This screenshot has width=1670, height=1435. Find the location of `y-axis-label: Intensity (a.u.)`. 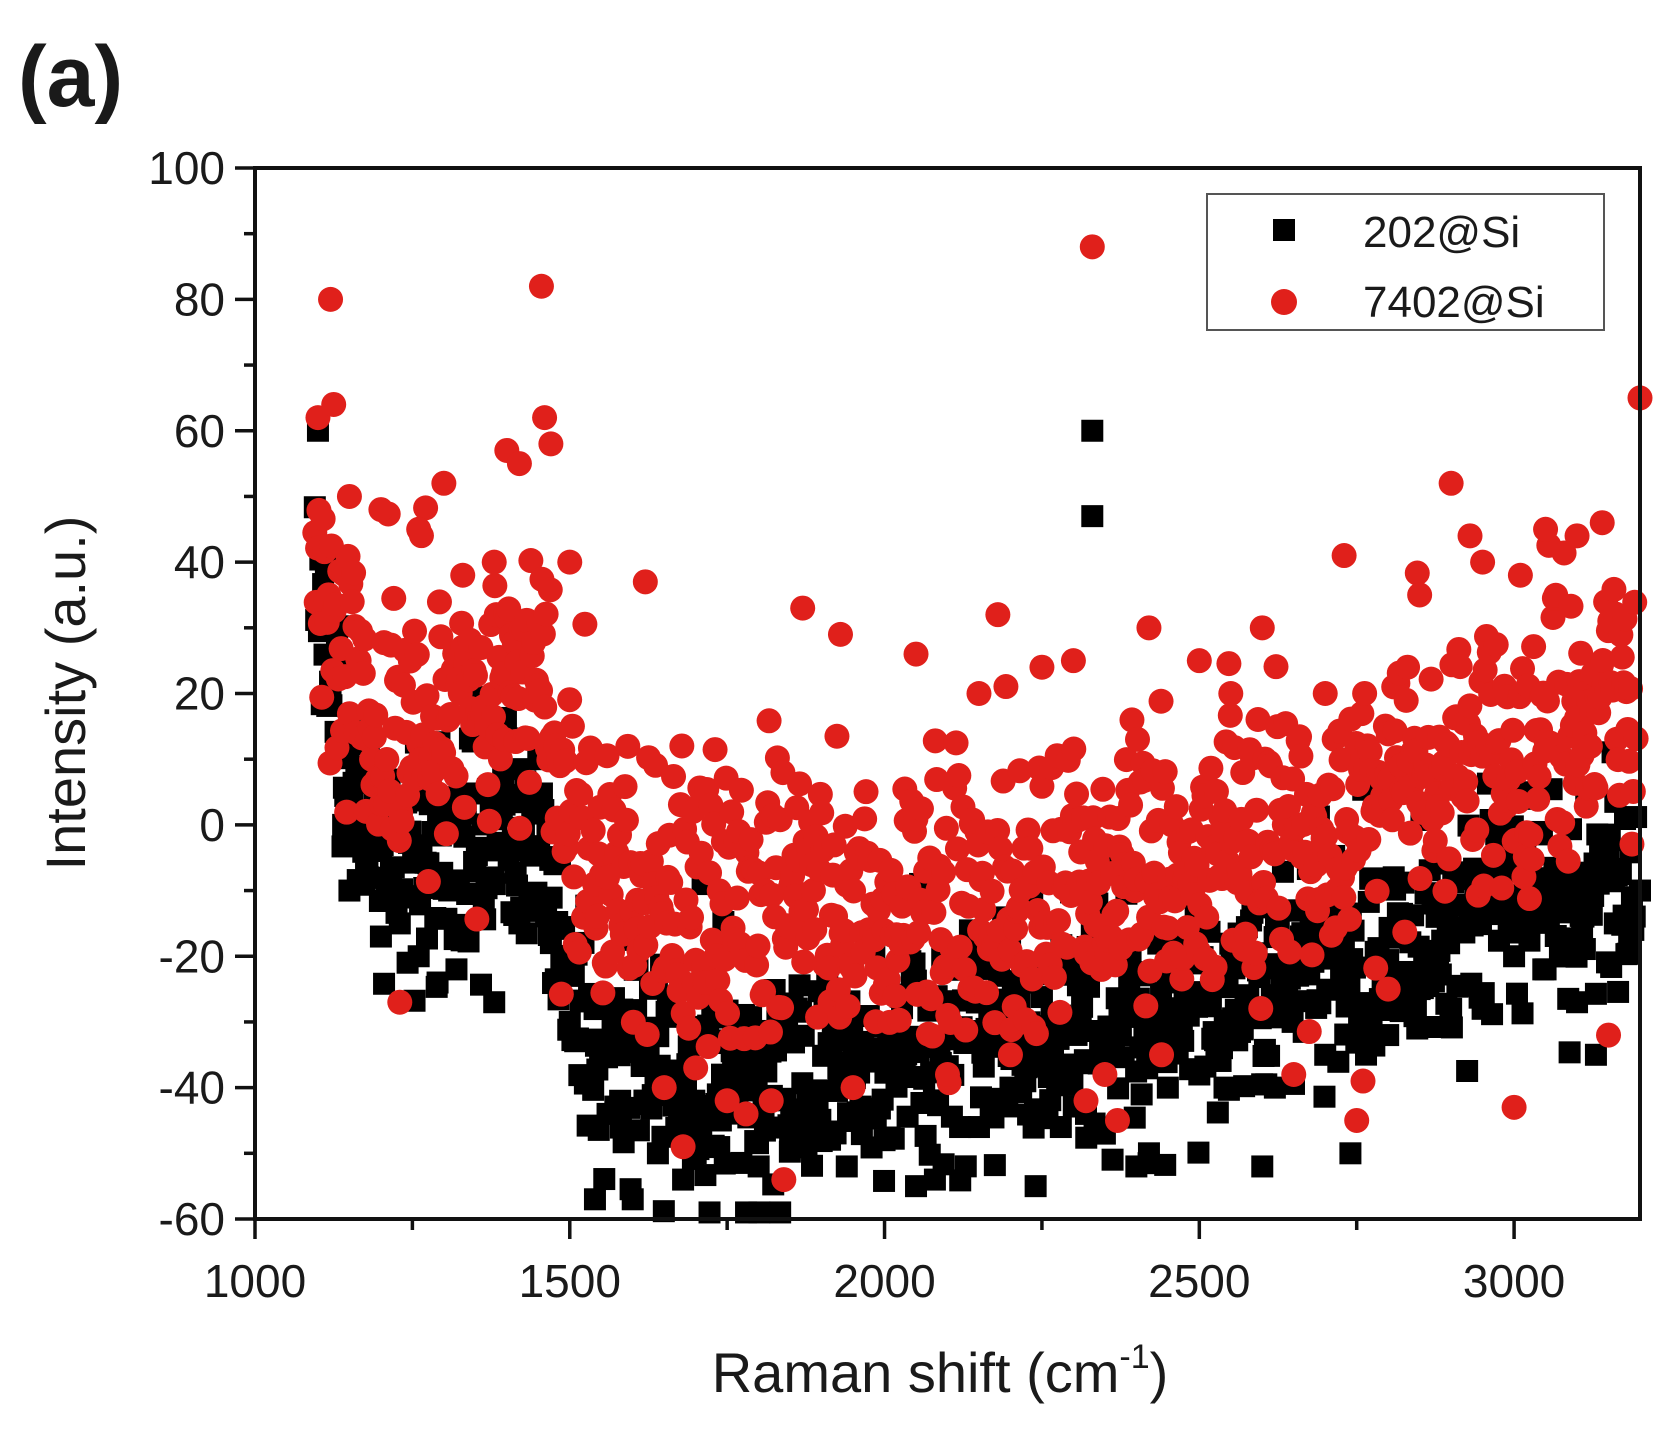

y-axis-label: Intensity (a.u.) is located at coordinates (65, 693).